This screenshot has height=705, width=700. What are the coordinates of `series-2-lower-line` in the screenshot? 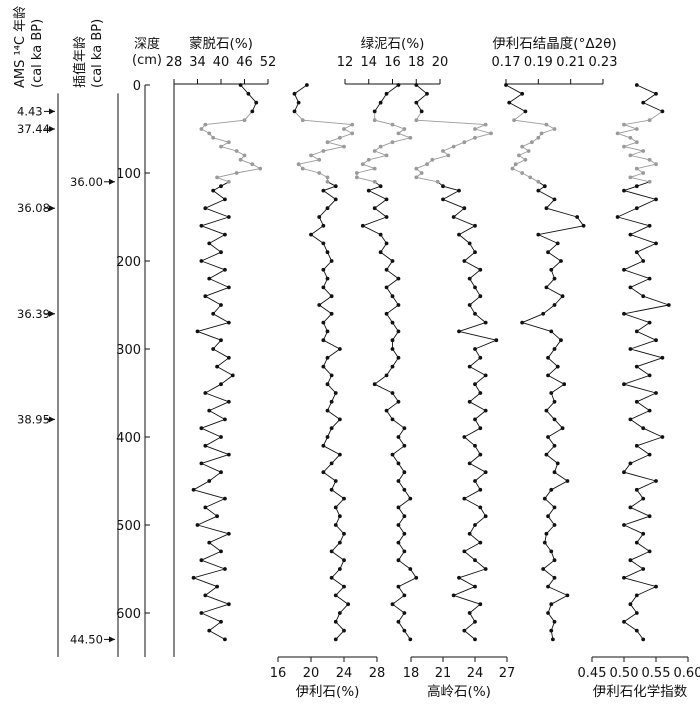 It's located at (329, 410).